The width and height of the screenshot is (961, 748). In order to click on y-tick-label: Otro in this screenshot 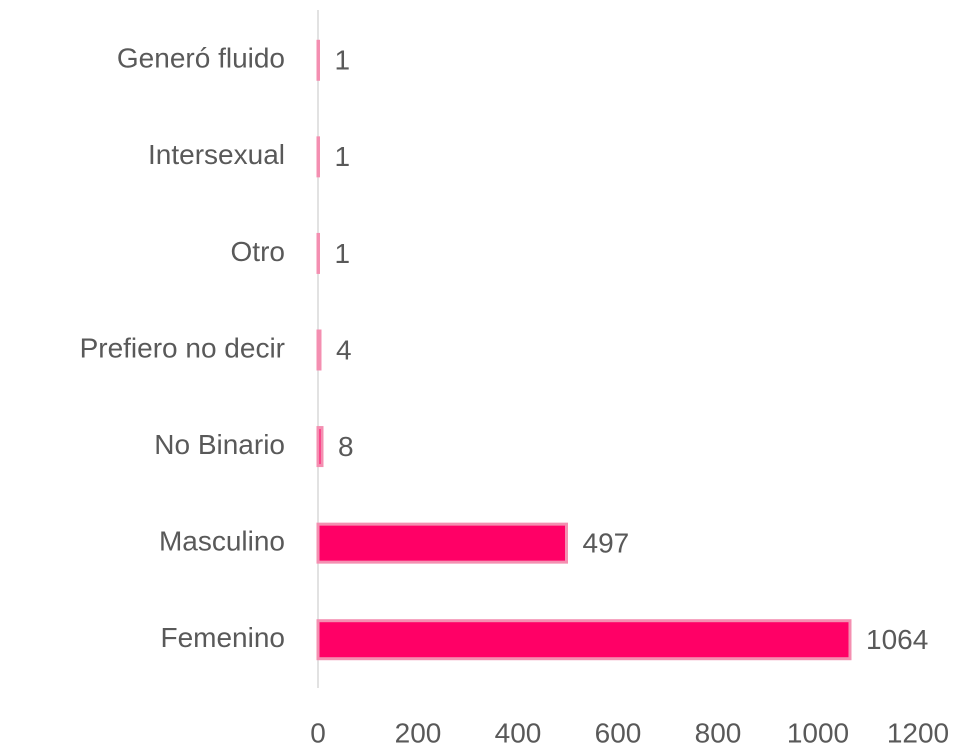, I will do `click(258, 251)`.